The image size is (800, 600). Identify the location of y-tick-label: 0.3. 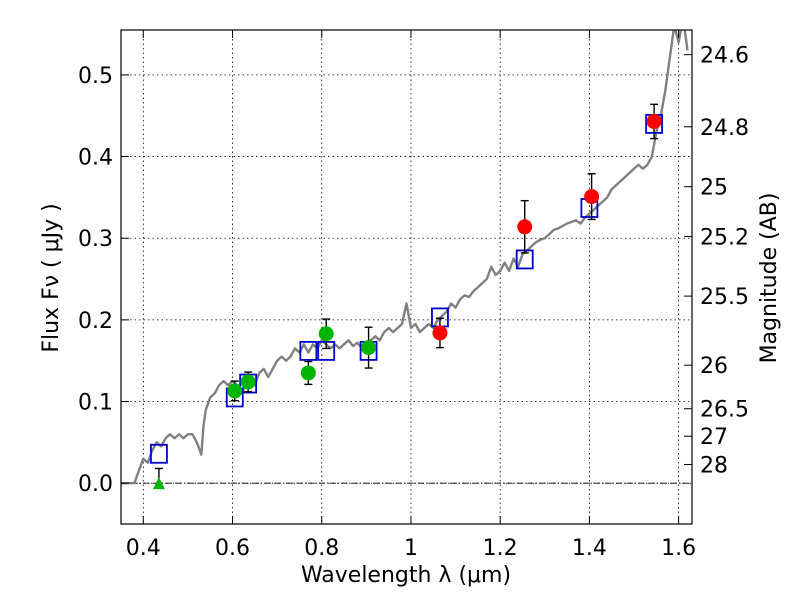
(95, 239).